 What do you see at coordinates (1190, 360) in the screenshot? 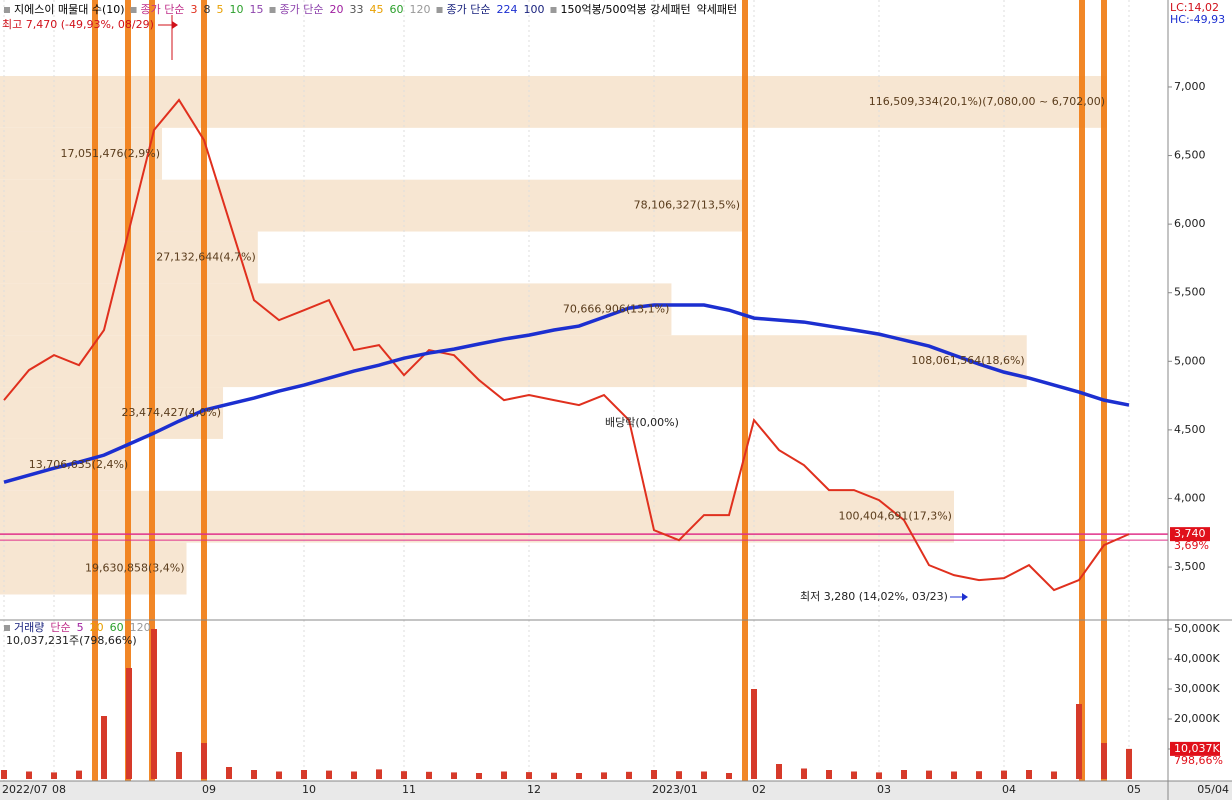
I see `y-tick-label: 5,000` at bounding box center [1190, 360].